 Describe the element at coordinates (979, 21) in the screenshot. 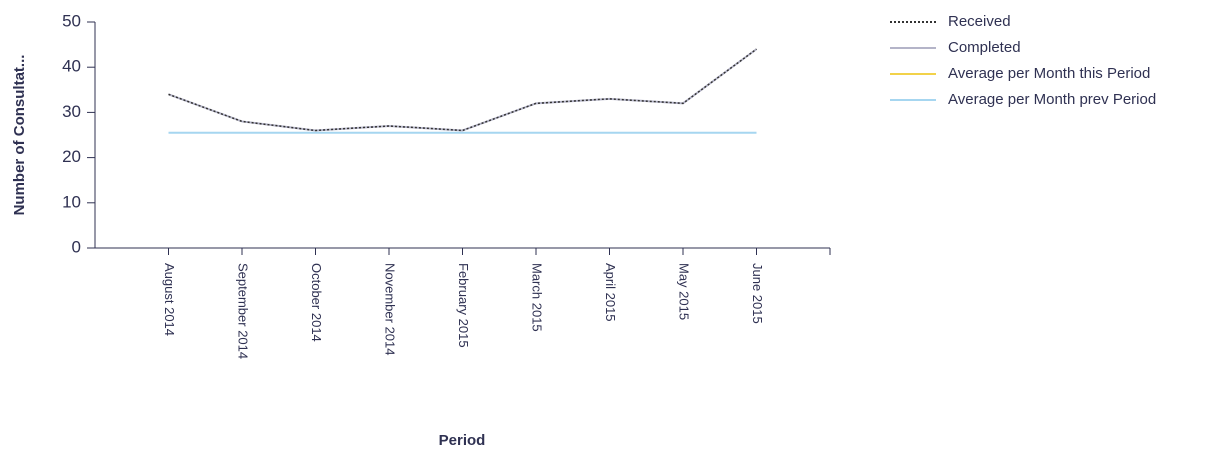

I see `legend-label: Received` at that location.